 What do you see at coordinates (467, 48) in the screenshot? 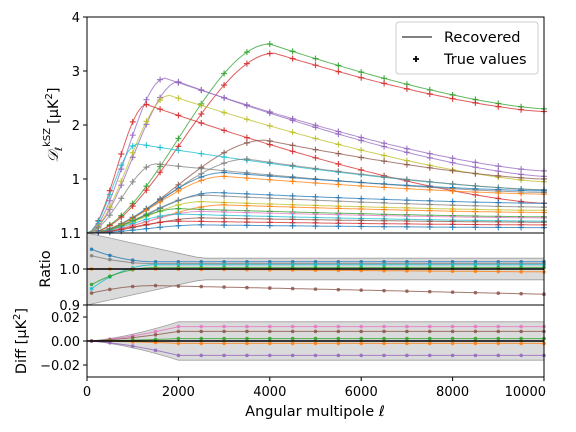
I see `legend: Recovered True values` at bounding box center [467, 48].